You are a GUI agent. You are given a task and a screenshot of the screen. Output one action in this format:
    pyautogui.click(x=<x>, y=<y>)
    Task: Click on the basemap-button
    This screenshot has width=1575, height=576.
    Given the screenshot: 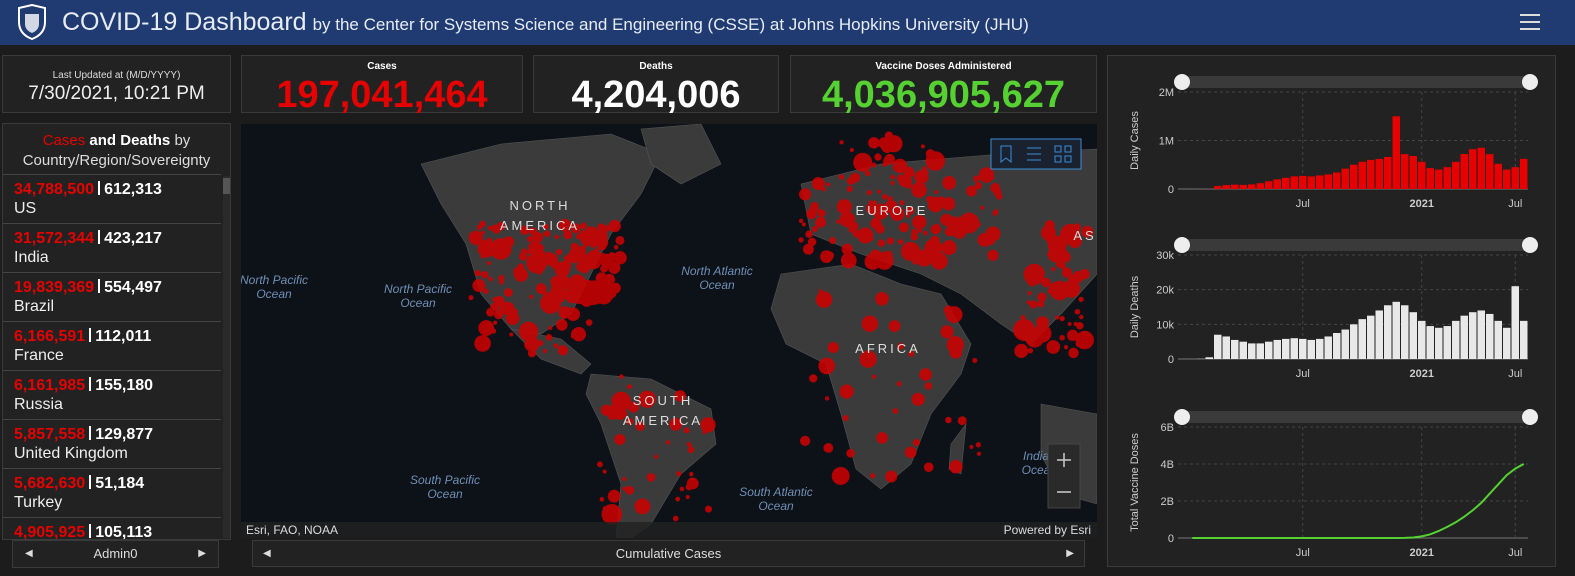 What is the action you would take?
    pyautogui.click(x=1058, y=149)
    